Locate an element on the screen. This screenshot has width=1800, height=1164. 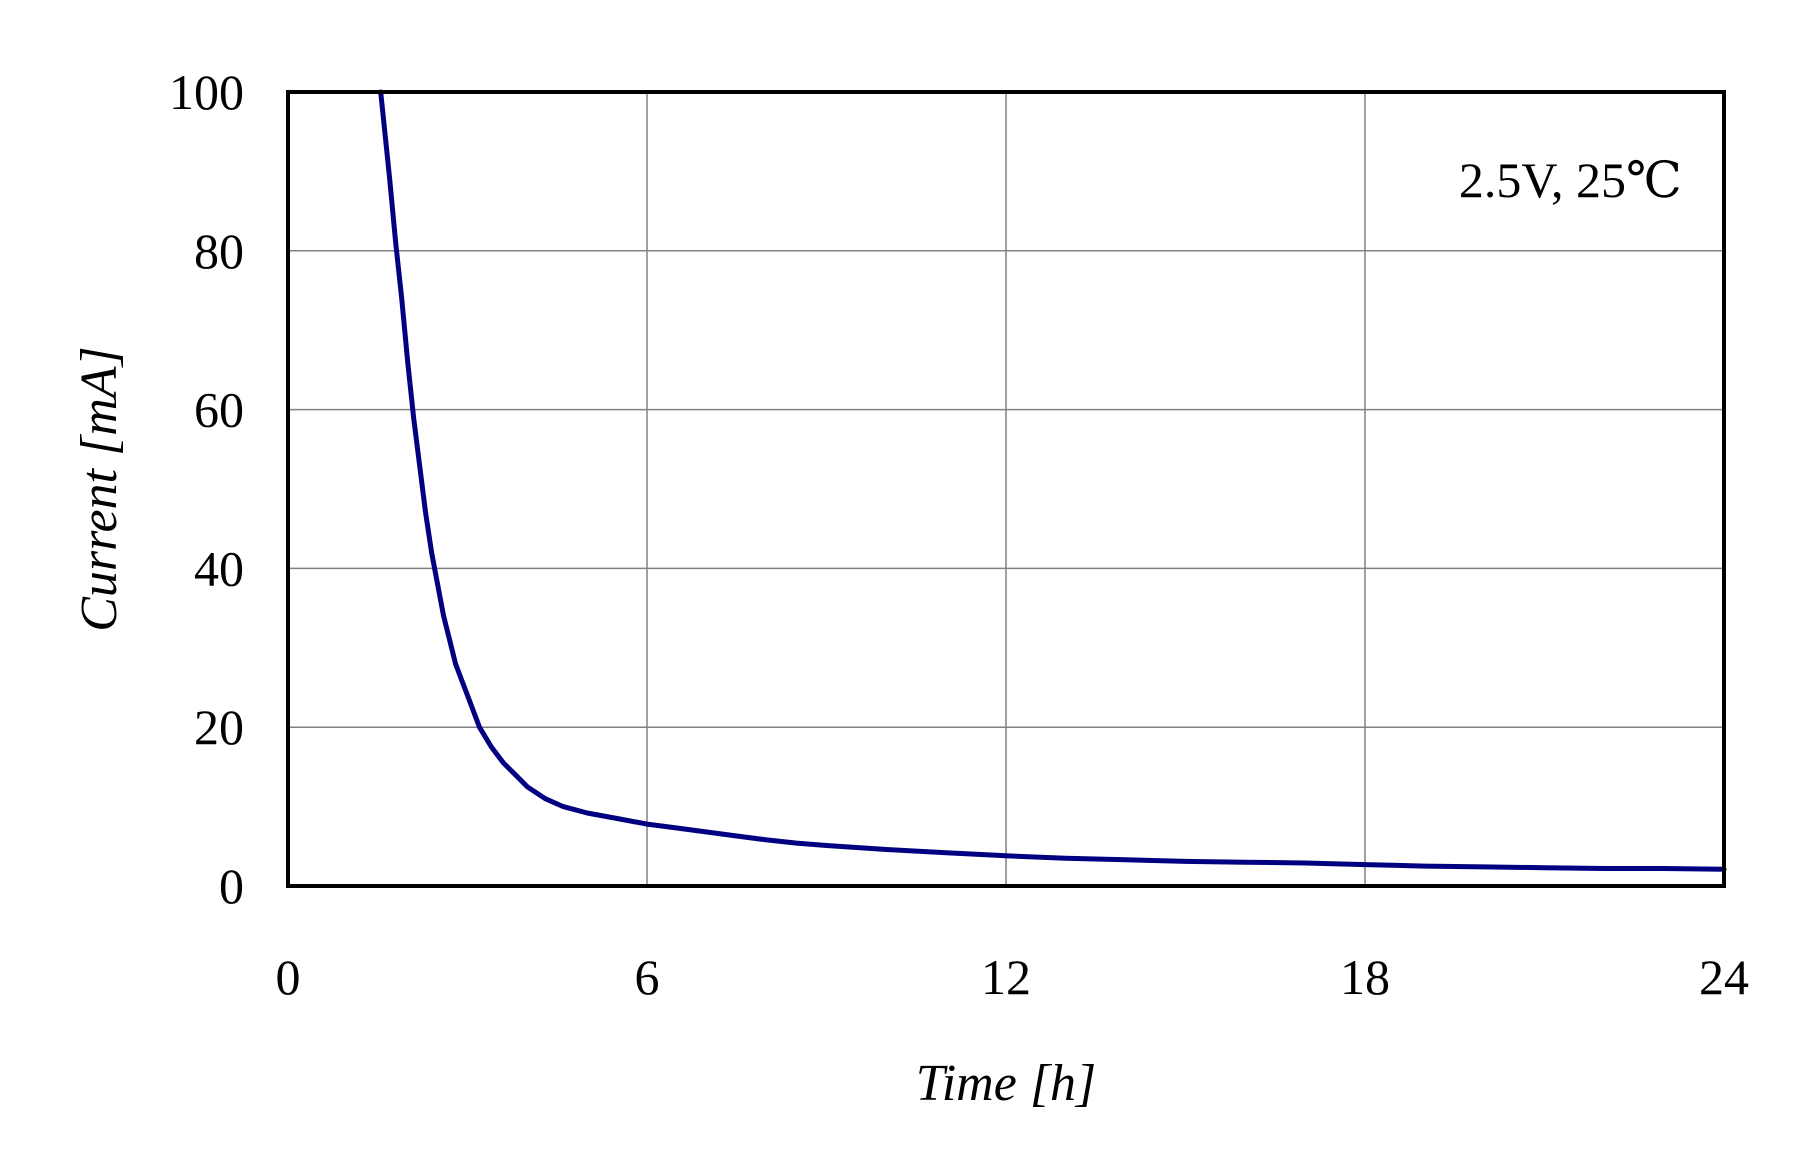
y-tick-label-0: 0 is located at coordinates (231, 886).